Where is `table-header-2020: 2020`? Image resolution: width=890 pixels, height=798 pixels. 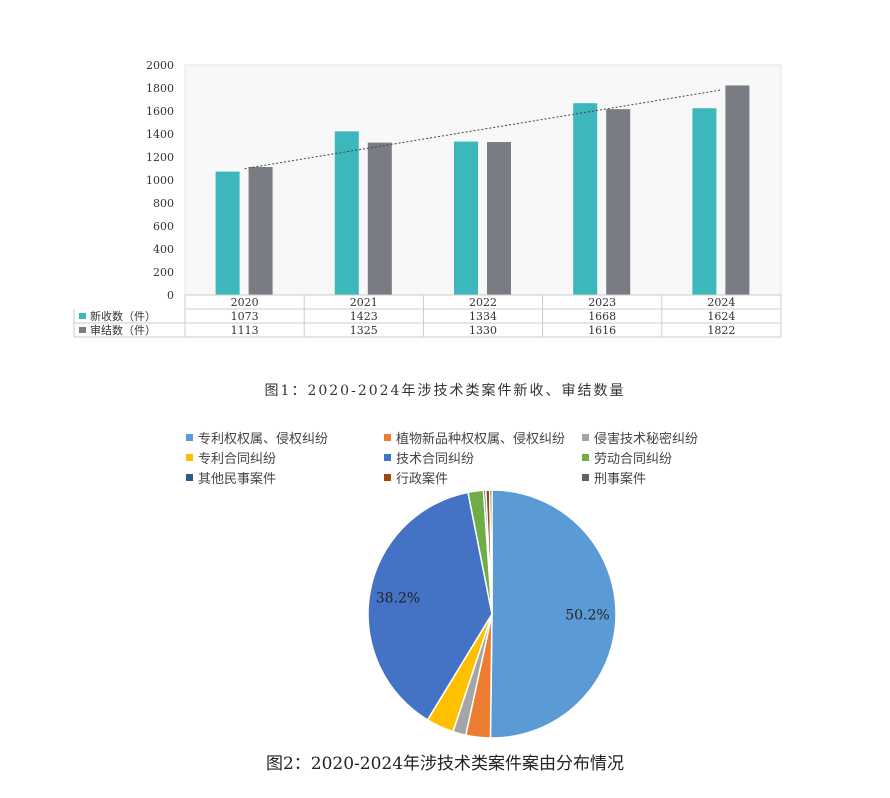 table-header-2020: 2020 is located at coordinates (245, 302).